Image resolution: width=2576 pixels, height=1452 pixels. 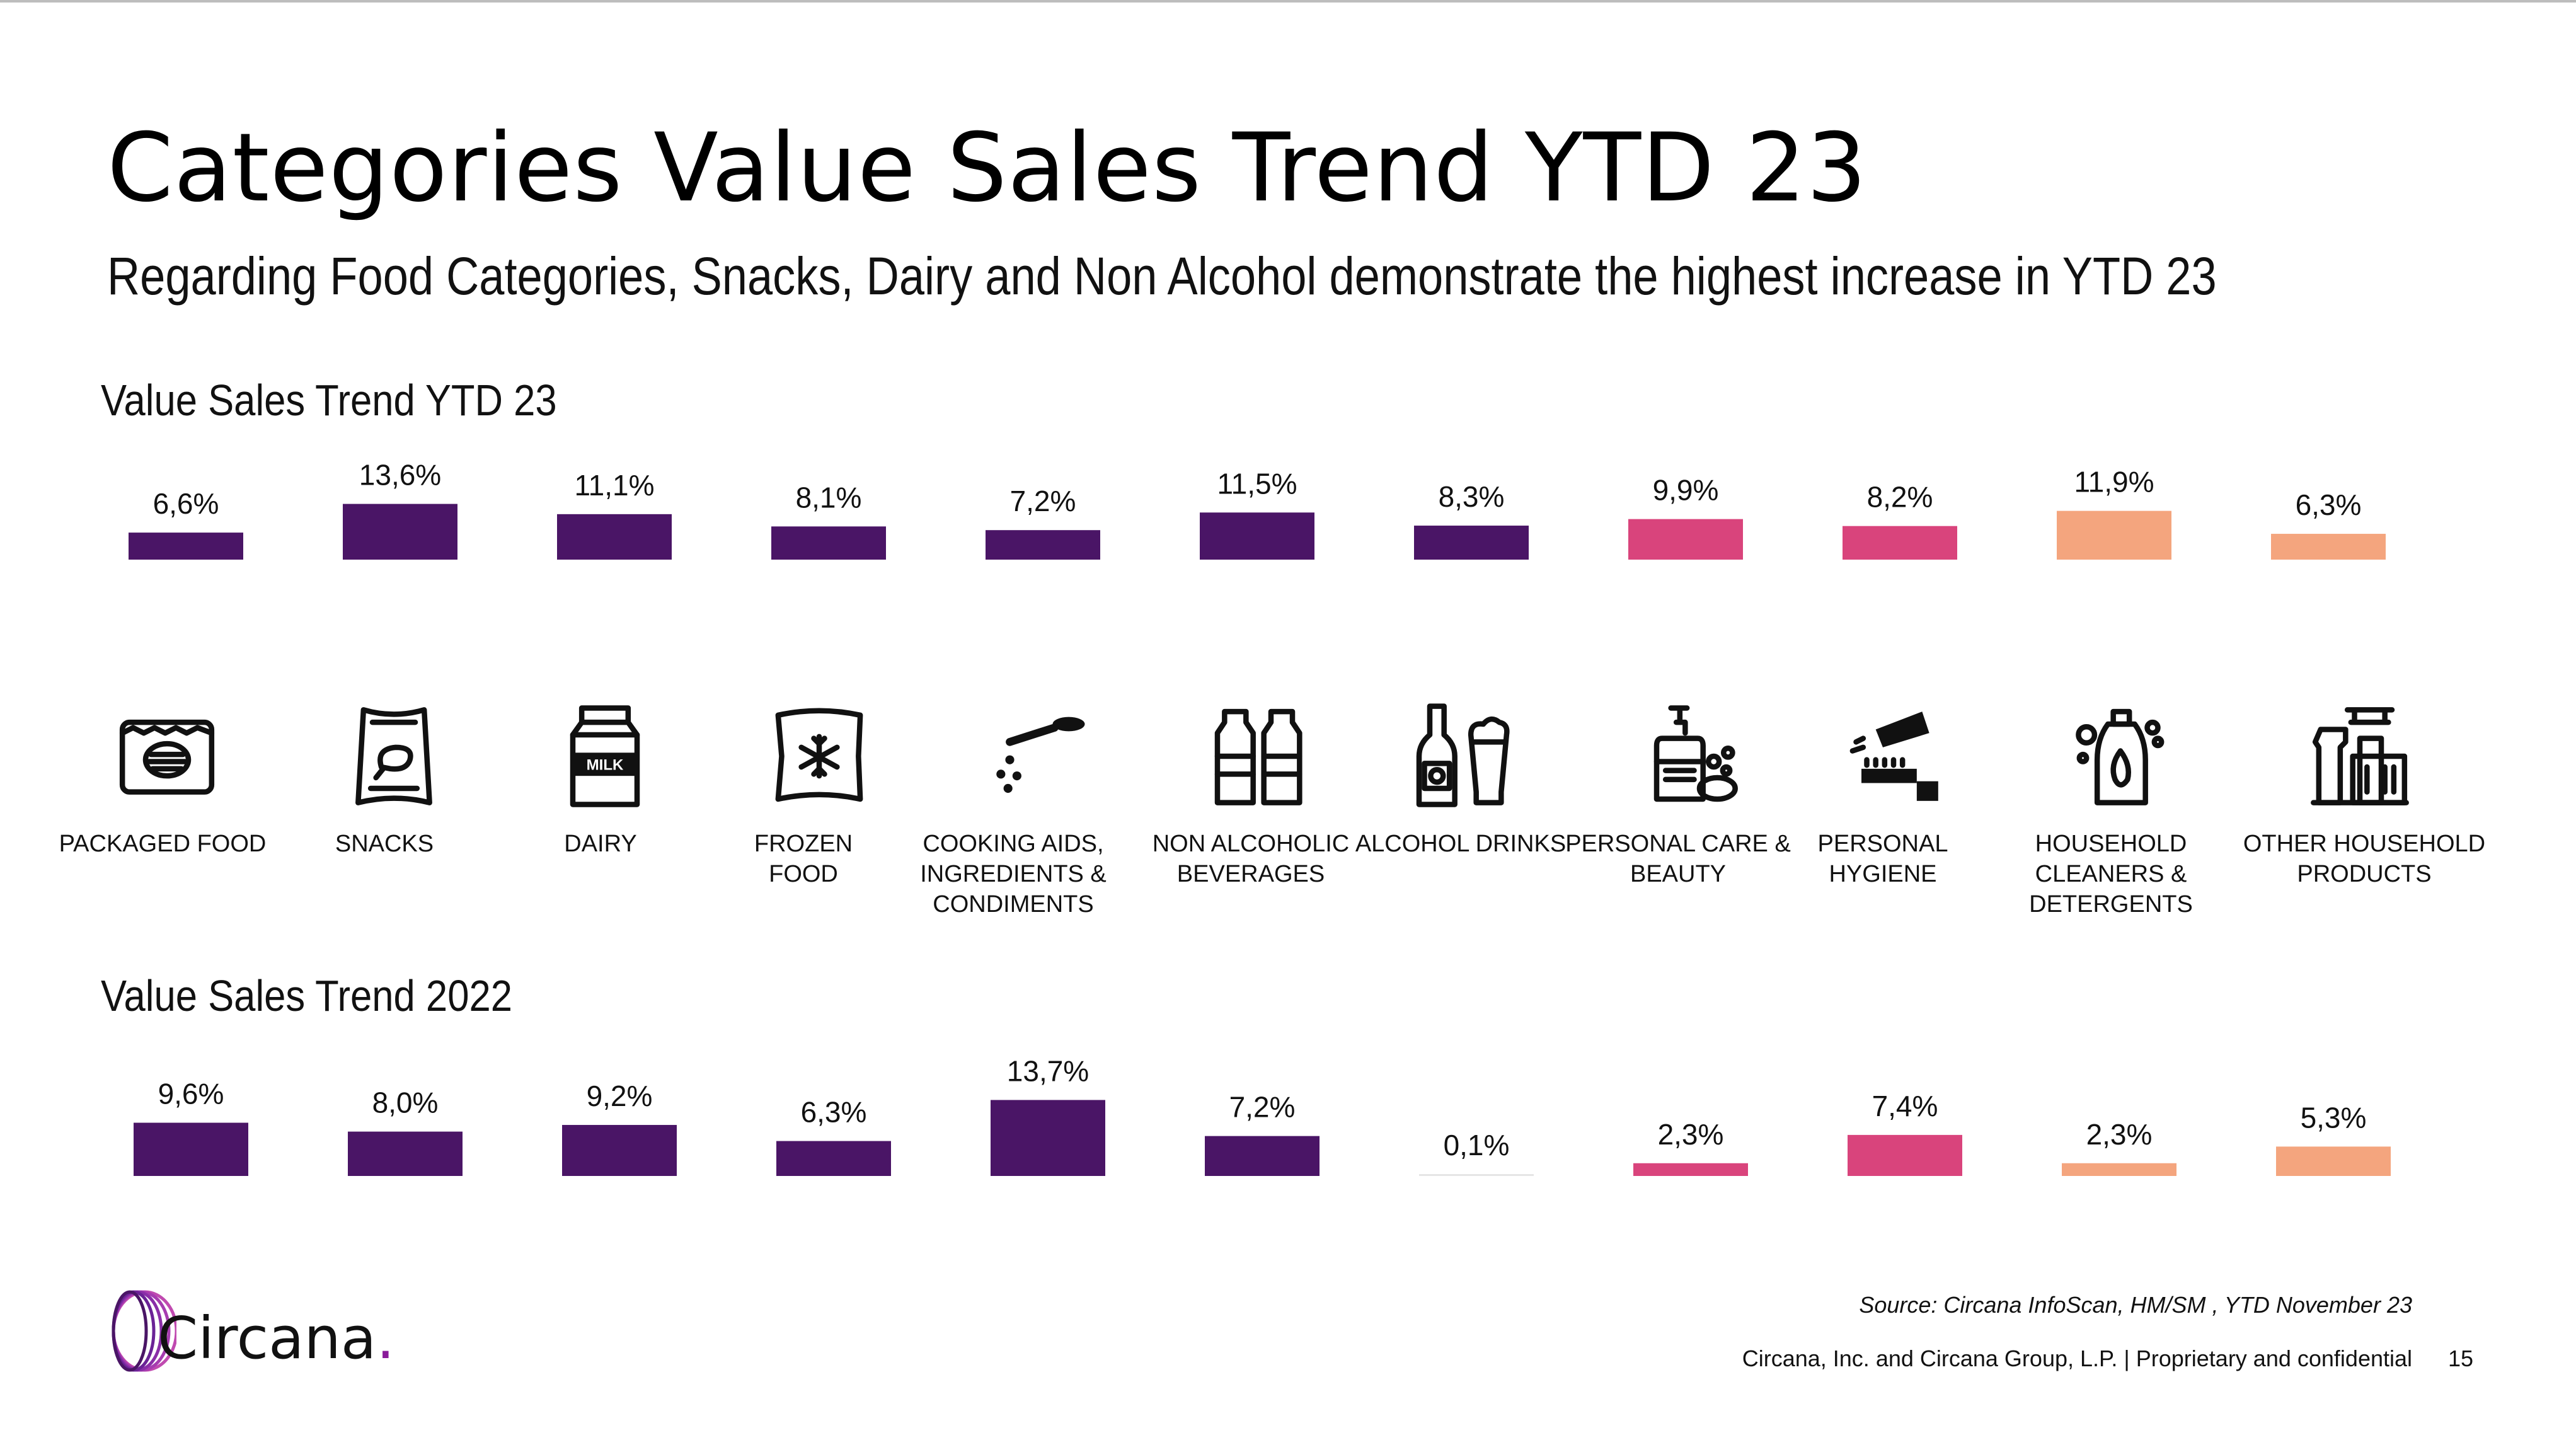 What do you see at coordinates (829, 497) in the screenshot?
I see `ytd-value-label: 8,1%` at bounding box center [829, 497].